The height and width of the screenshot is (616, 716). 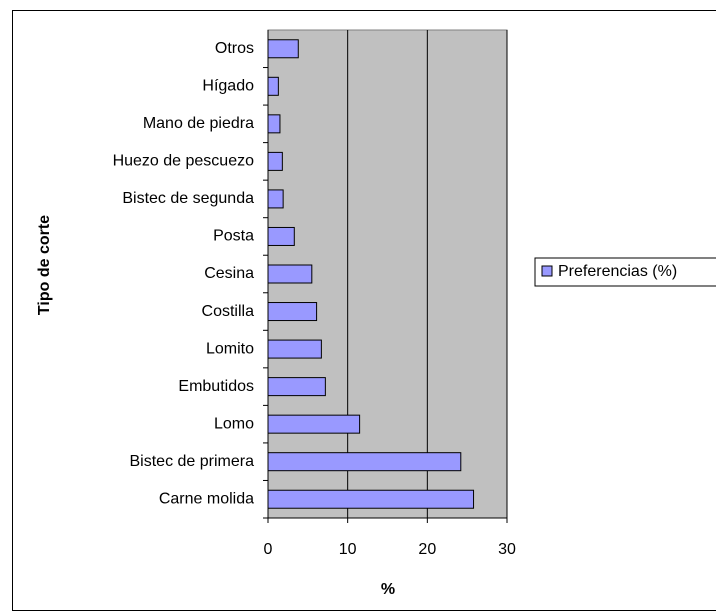 What do you see at coordinates (234, 48) in the screenshot?
I see `y-tick-label: Otros` at bounding box center [234, 48].